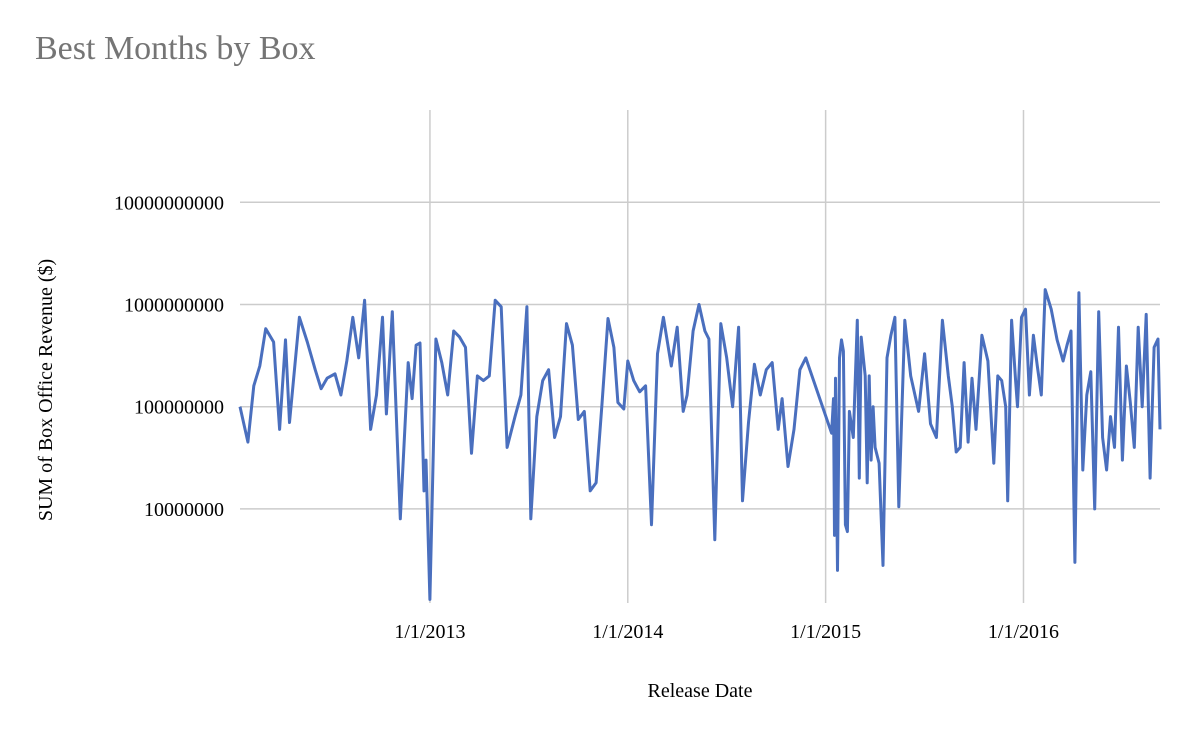  What do you see at coordinates (179, 408) in the screenshot?
I see `y-tick-label: 100000000` at bounding box center [179, 408].